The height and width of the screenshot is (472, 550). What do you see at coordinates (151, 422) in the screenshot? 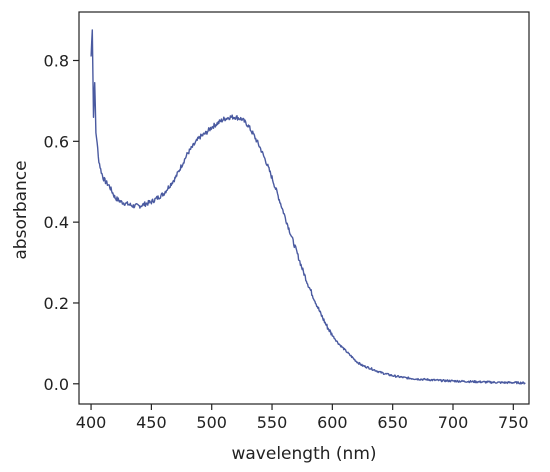
I see `x-tick-label: 450` at bounding box center [151, 422].